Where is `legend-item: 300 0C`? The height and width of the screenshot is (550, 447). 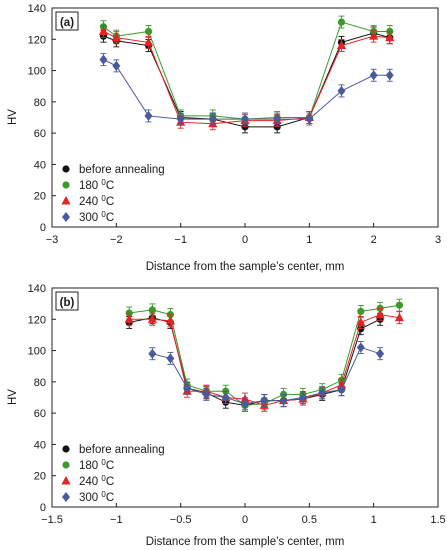
legend-item: 300 0C is located at coordinates (88, 217).